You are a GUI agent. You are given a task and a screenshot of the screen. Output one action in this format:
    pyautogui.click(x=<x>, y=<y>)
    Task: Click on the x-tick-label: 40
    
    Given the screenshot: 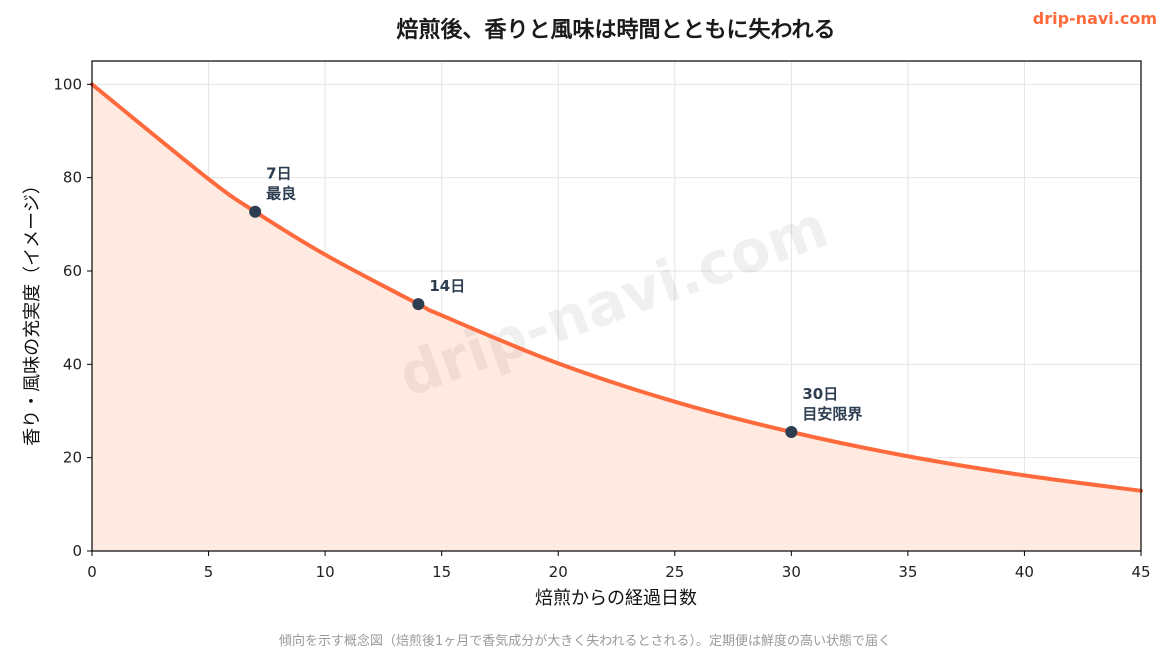 What is the action you would take?
    pyautogui.click(x=1024, y=572)
    